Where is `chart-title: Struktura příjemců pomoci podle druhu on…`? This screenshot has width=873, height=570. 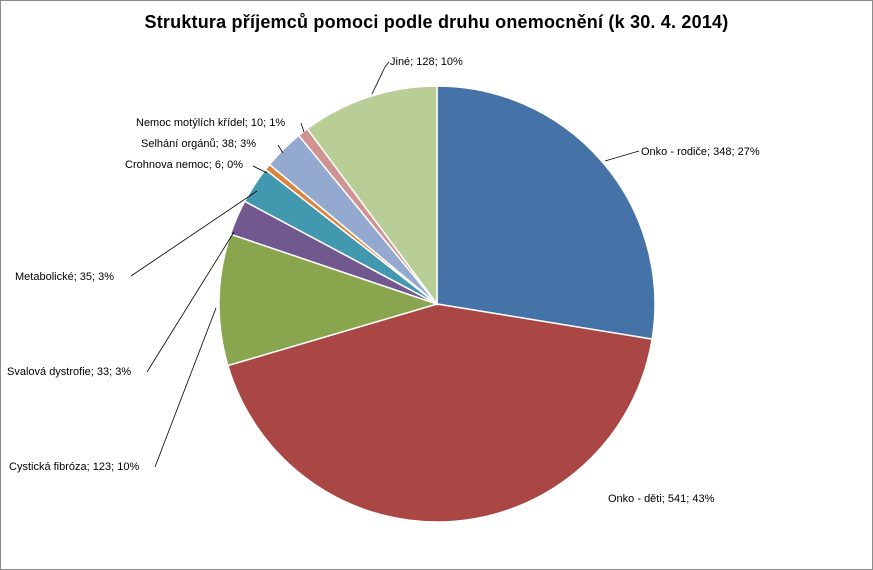 chart-title: Struktura příjemců pomoci podle druhu on… is located at coordinates (436, 22).